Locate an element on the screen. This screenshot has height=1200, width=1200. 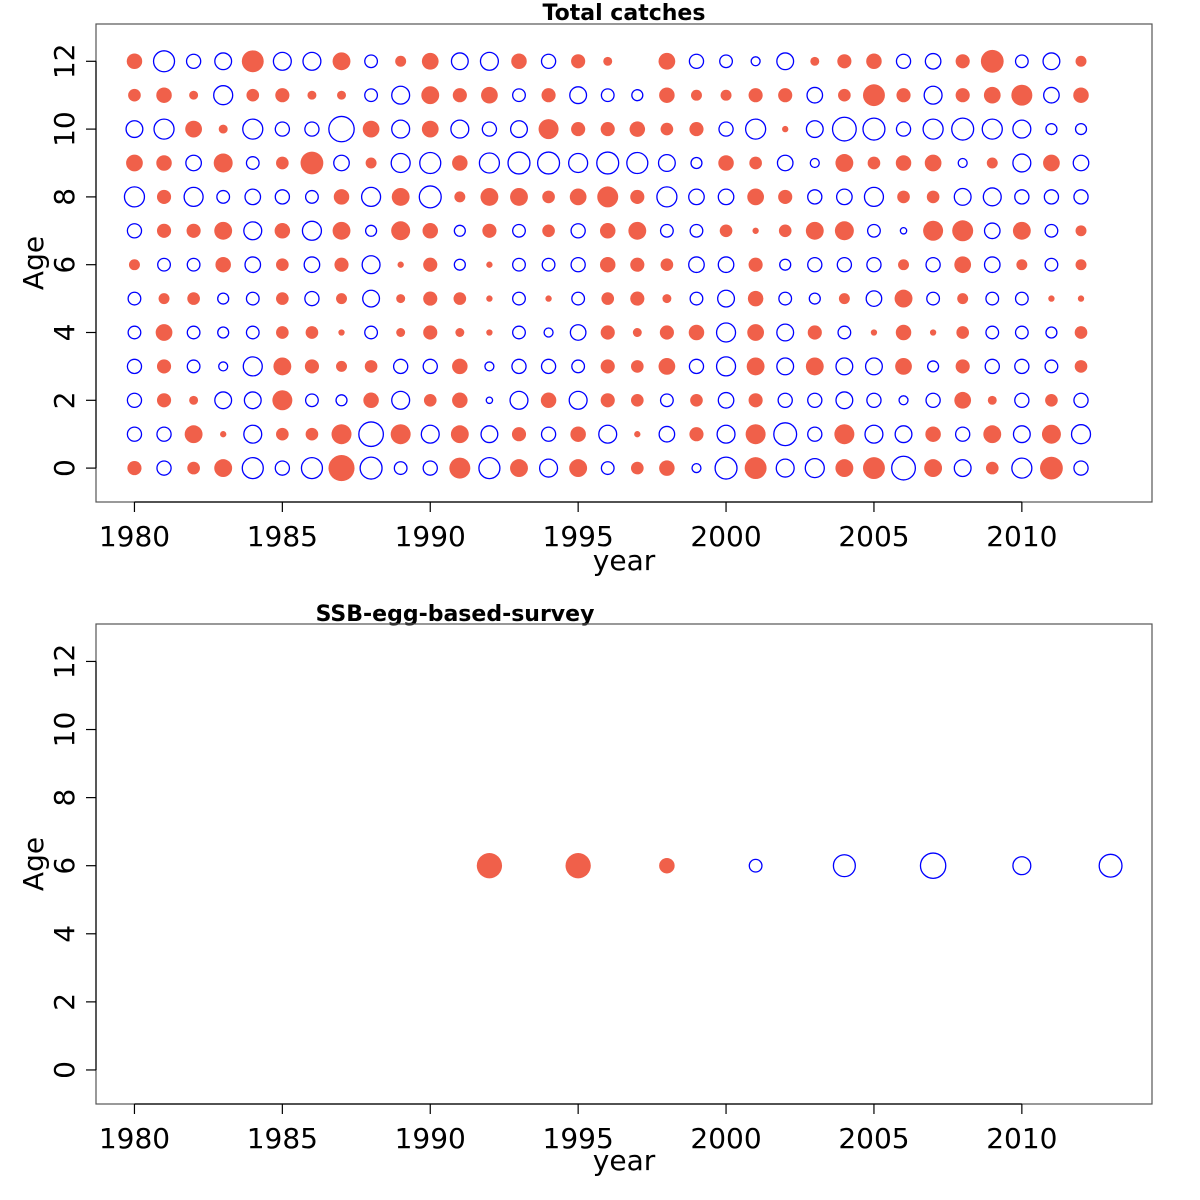
y-tick-label: 2 is located at coordinates (64, 400).